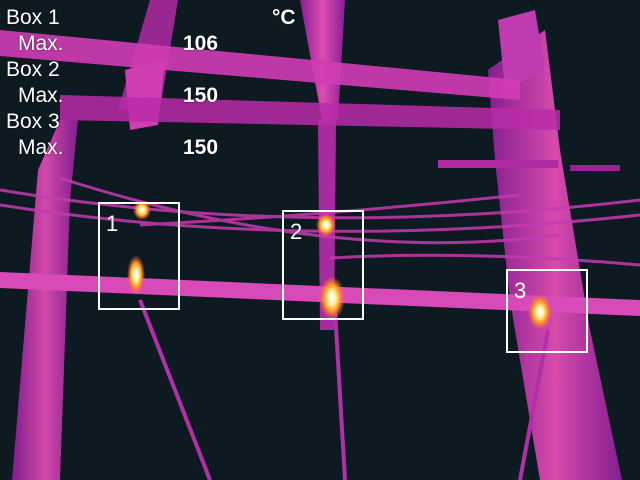  What do you see at coordinates (547, 311) in the screenshot?
I see `measurement-box-3: 3` at bounding box center [547, 311].